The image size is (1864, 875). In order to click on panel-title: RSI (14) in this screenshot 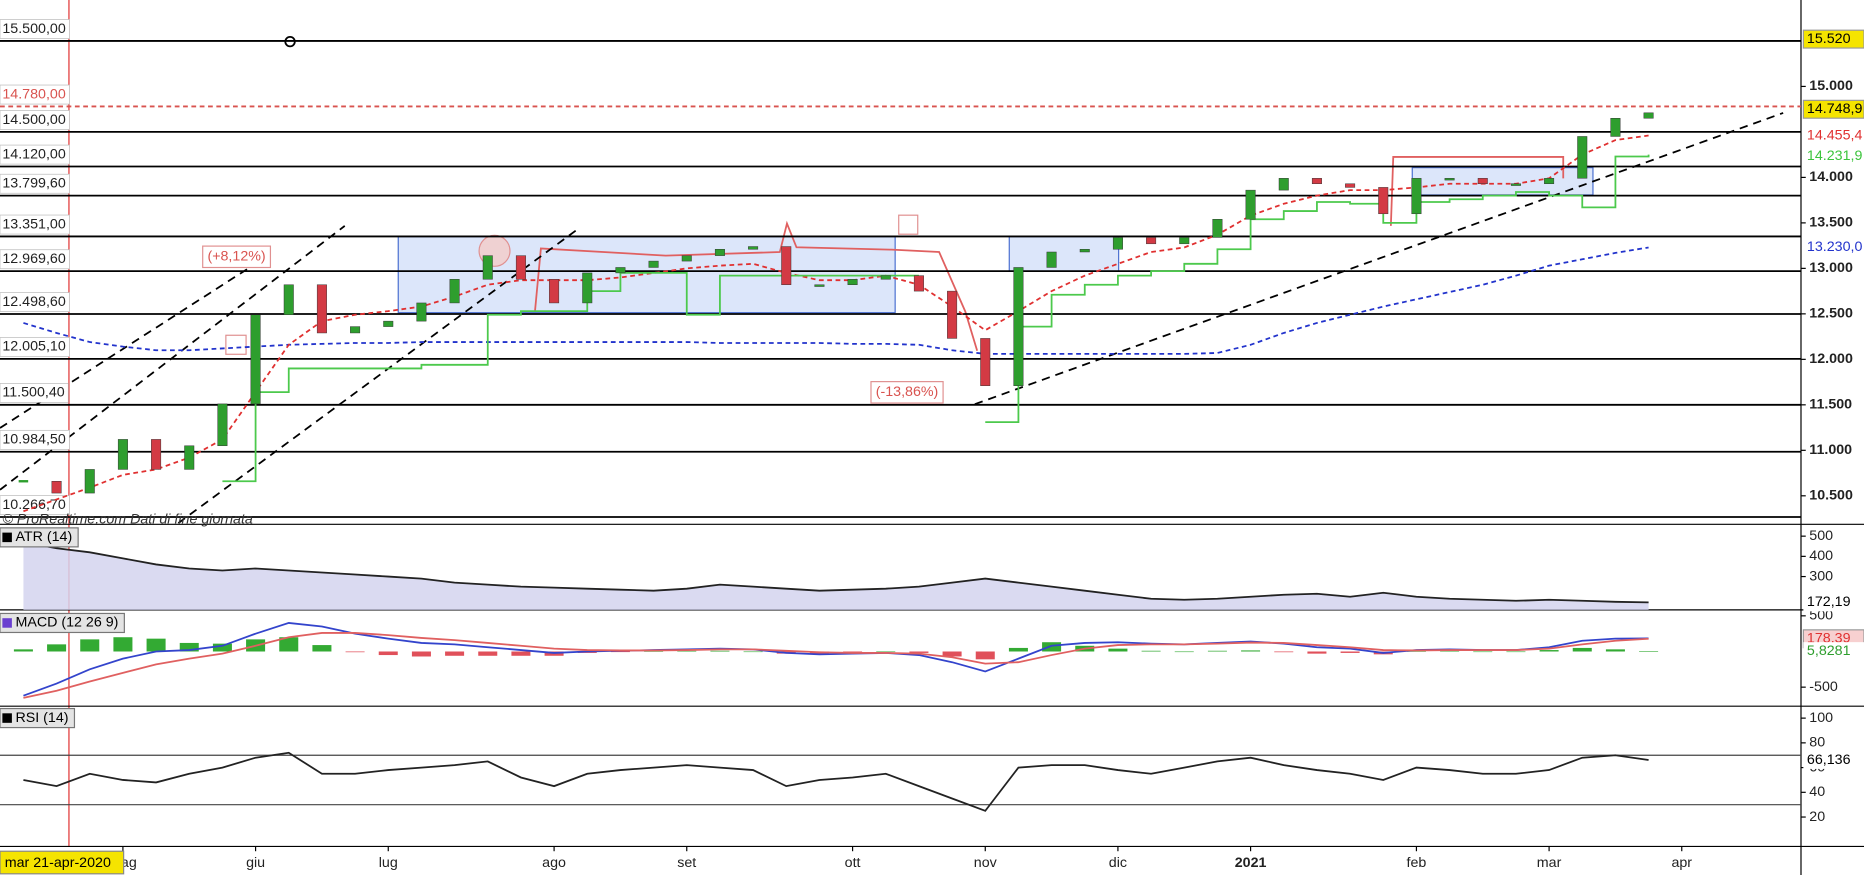, I will do `click(41, 718)`.